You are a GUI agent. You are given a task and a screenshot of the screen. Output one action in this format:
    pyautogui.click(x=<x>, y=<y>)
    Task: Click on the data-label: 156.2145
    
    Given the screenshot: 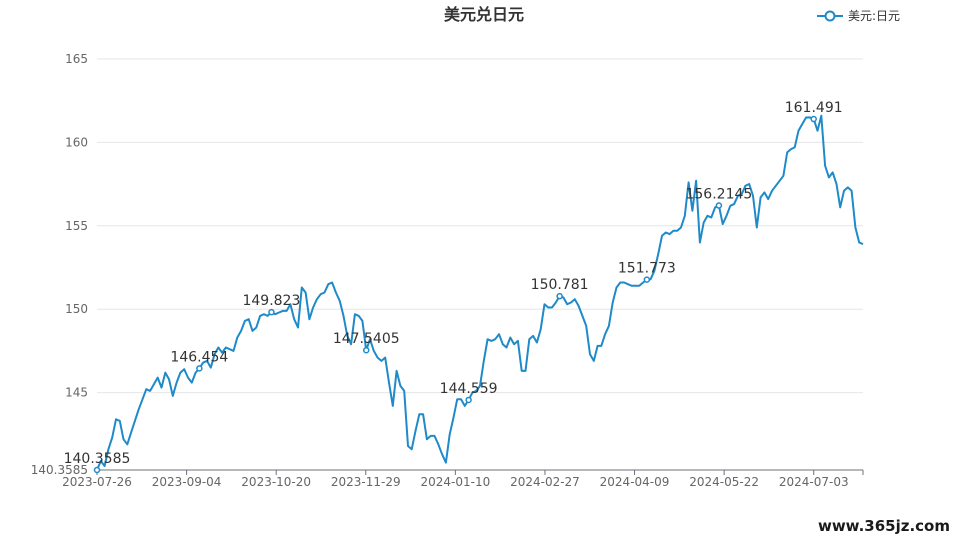 What is the action you would take?
    pyautogui.click(x=718, y=195)
    